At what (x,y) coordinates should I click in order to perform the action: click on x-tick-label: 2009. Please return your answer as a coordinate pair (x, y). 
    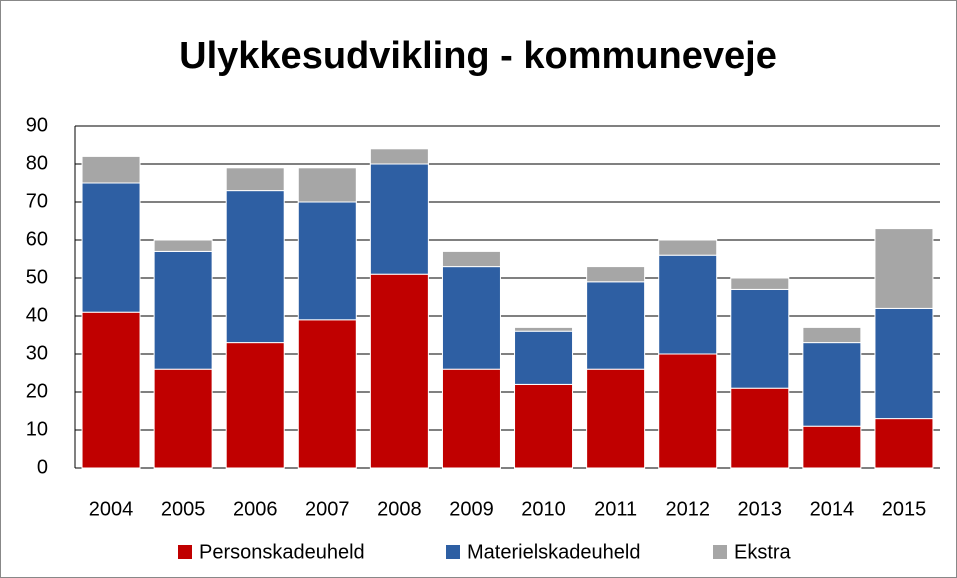
    Looking at the image, I should click on (471, 509).